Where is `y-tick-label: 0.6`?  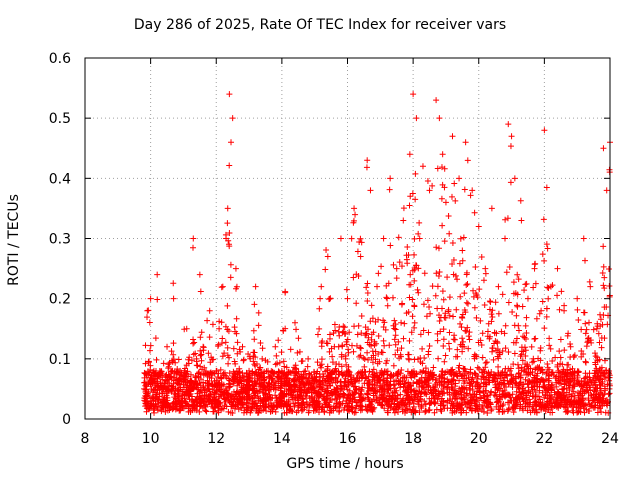 y-tick-label: 0.6 is located at coordinates (60, 59).